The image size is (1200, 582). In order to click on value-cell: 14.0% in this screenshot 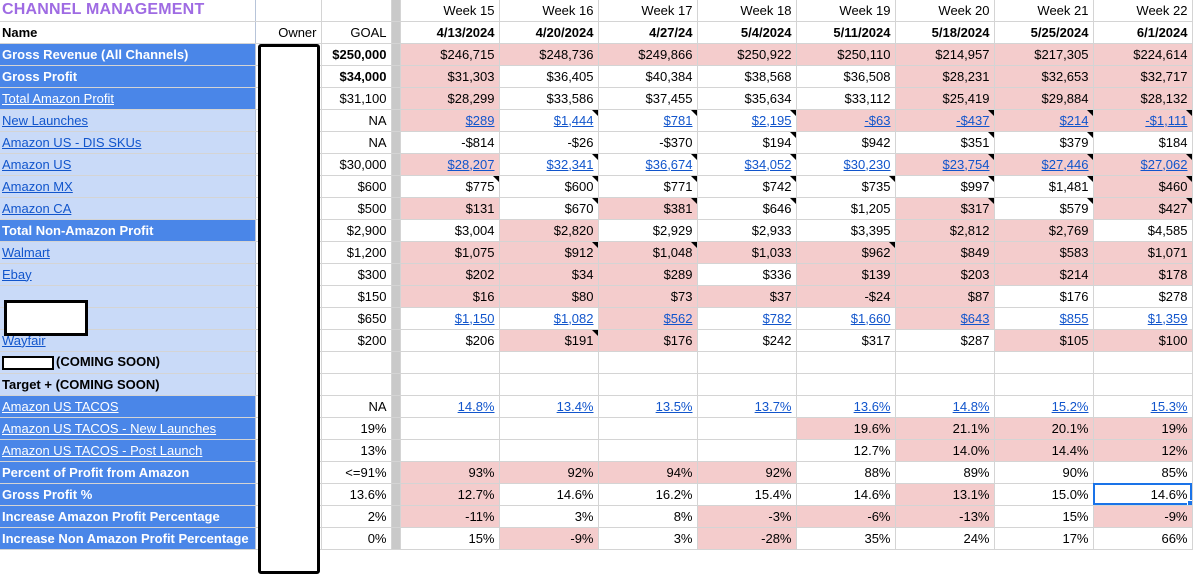, I will do `click(945, 450)`.